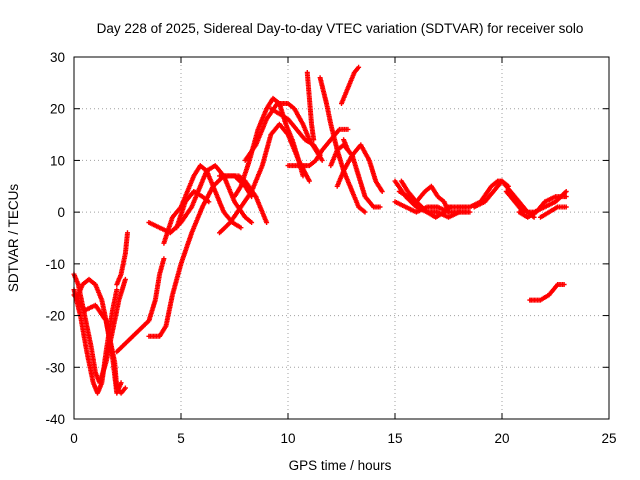 This screenshot has height=480, width=640. What do you see at coordinates (608, 438) in the screenshot?
I see `x-tick-label: 25` at bounding box center [608, 438].